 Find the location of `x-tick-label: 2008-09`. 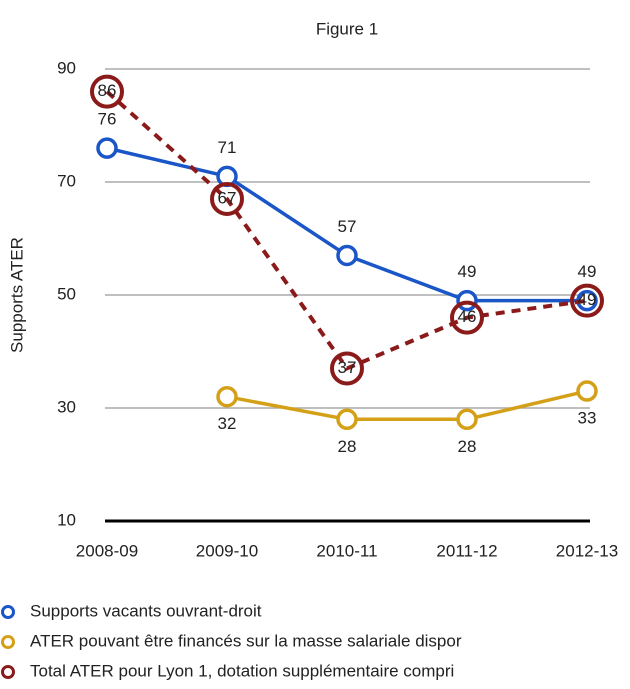

x-tick-label: 2008-09 is located at coordinates (107, 550).